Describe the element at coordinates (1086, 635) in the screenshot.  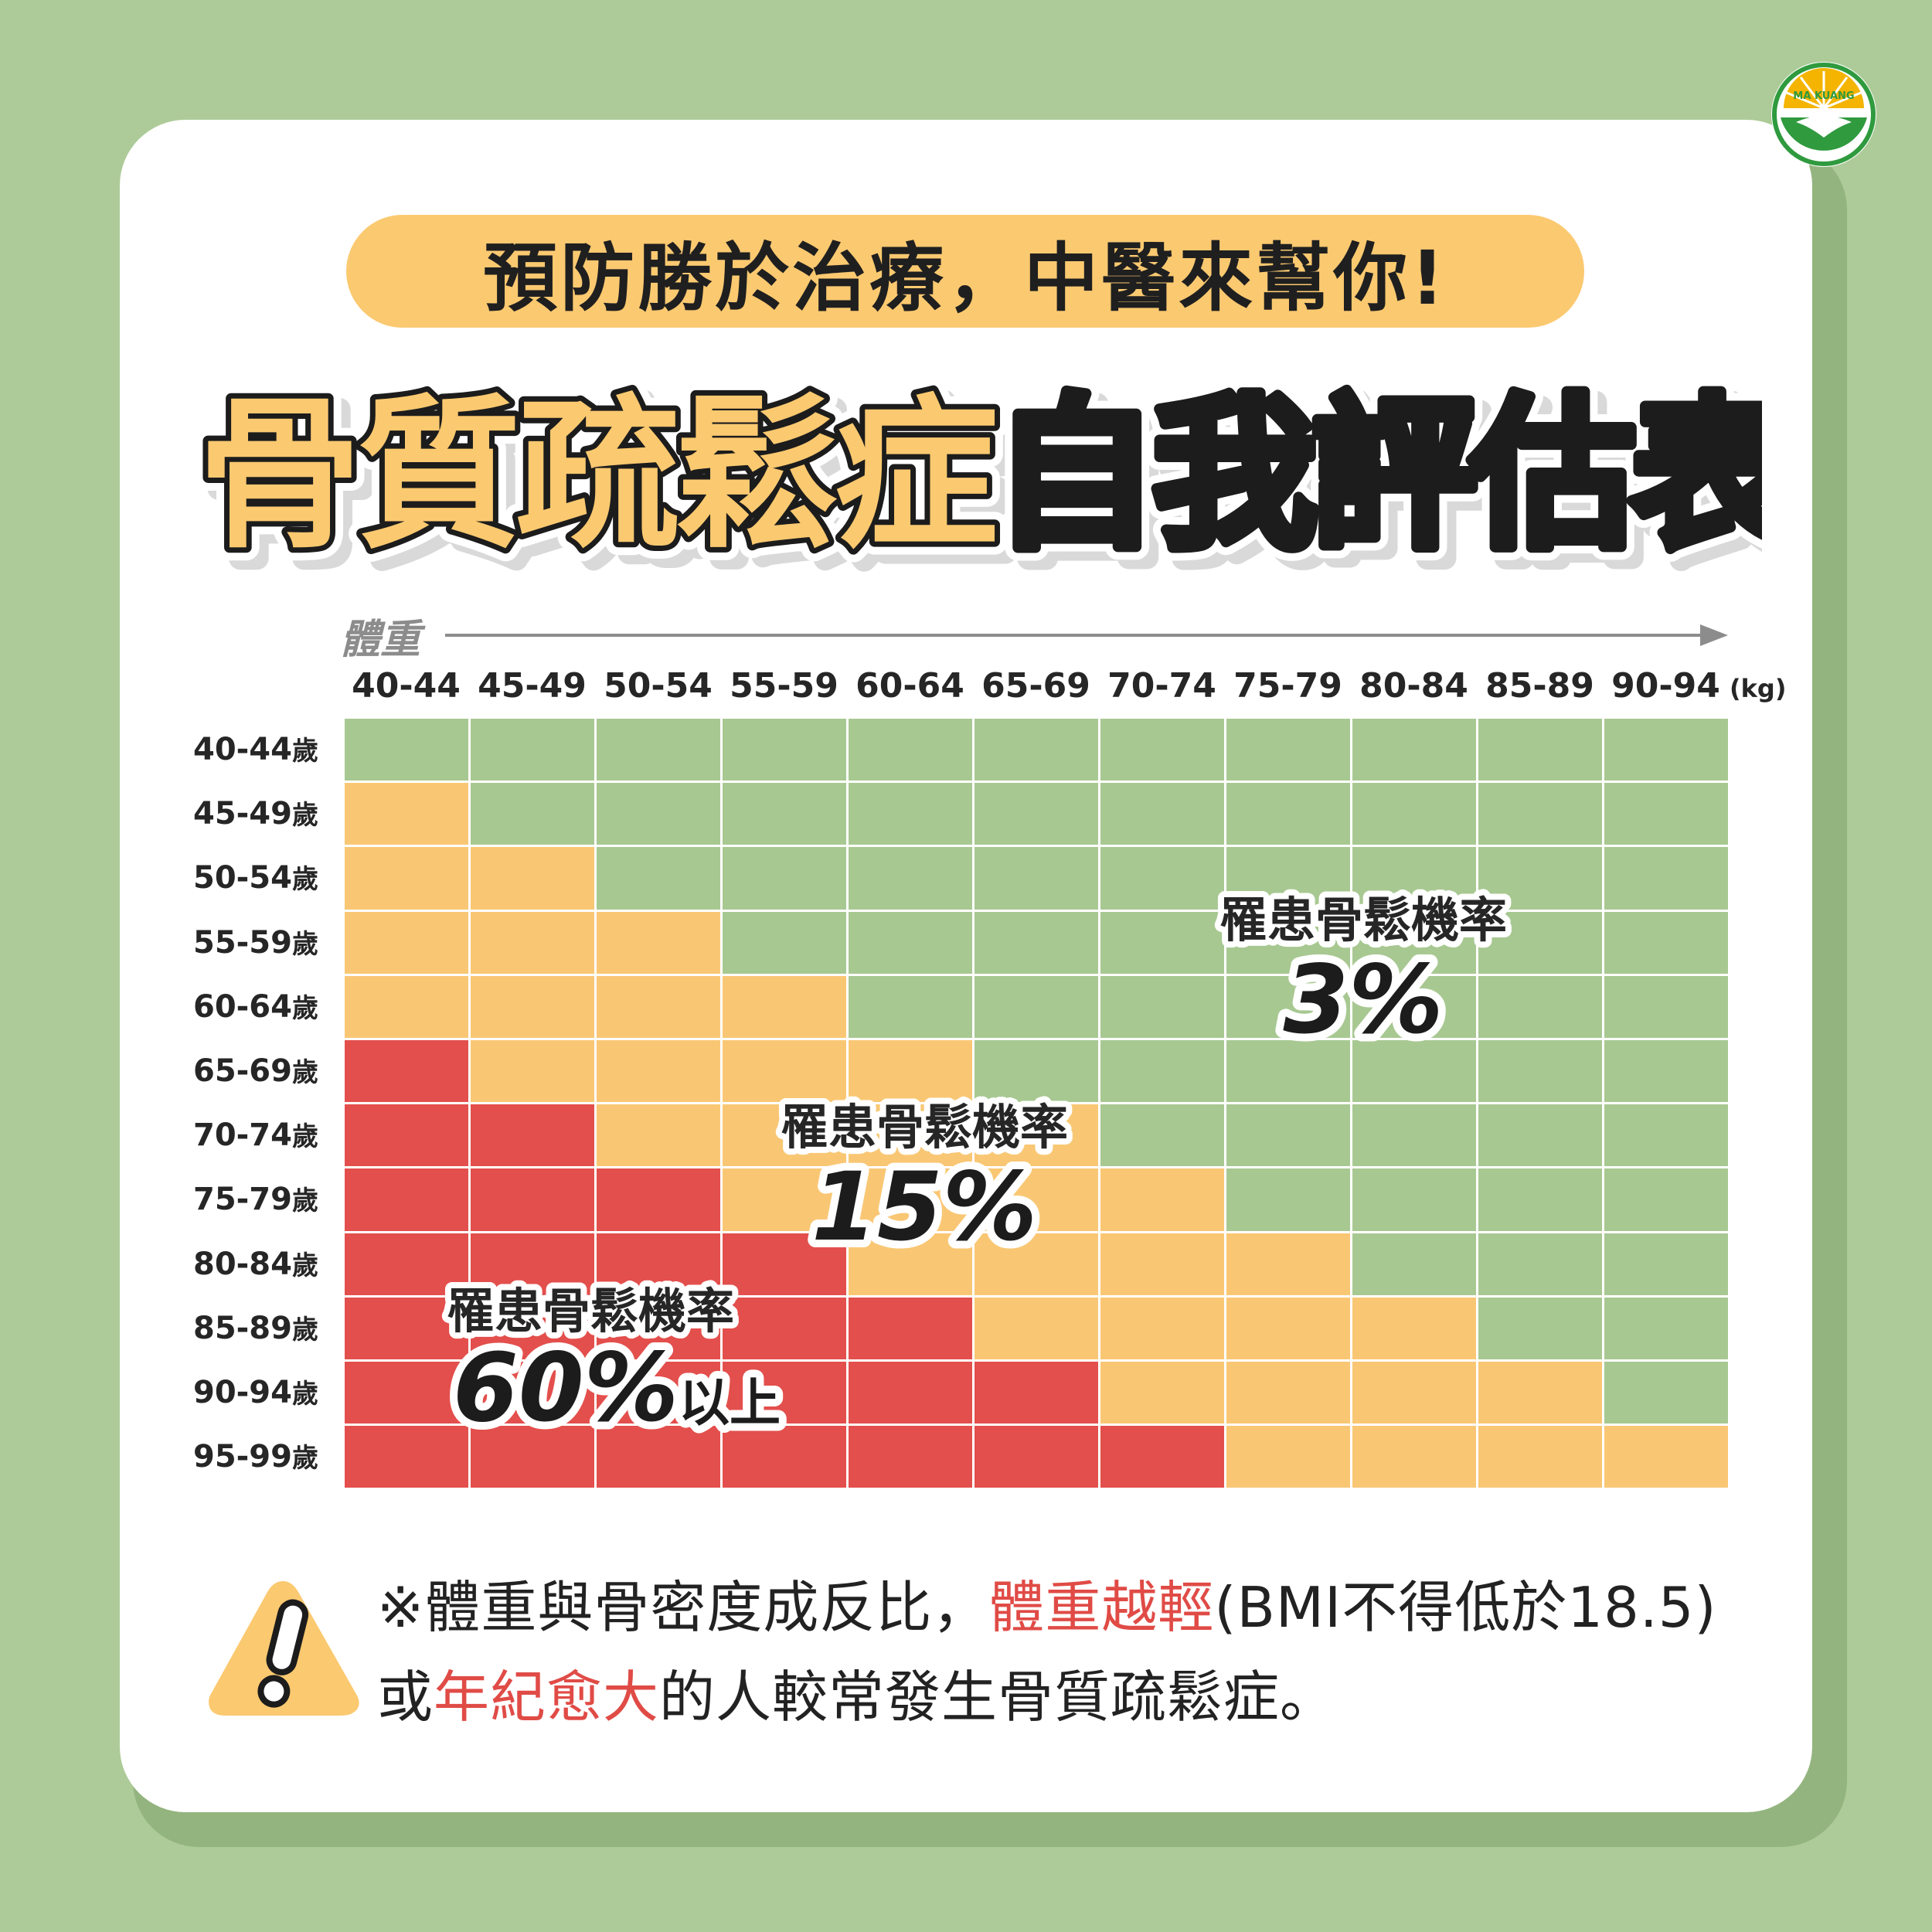
I see `x-axis-arrow` at that location.